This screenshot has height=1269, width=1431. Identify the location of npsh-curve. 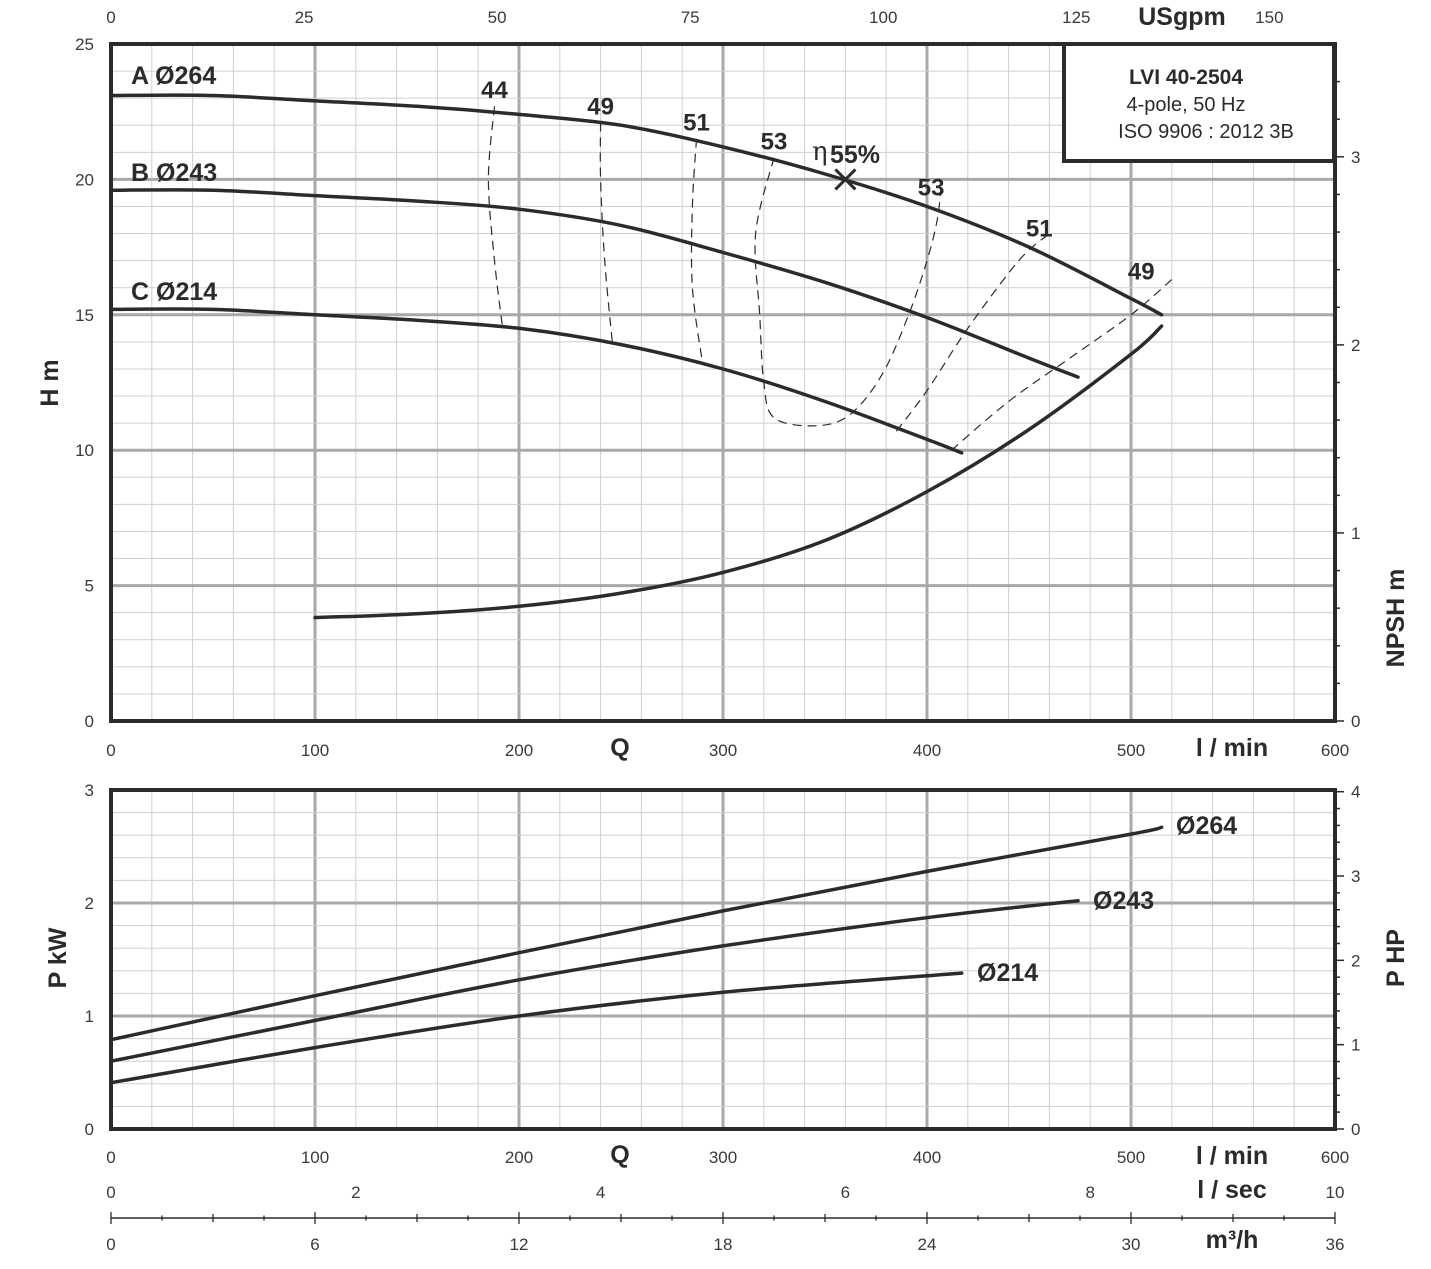
(738, 472).